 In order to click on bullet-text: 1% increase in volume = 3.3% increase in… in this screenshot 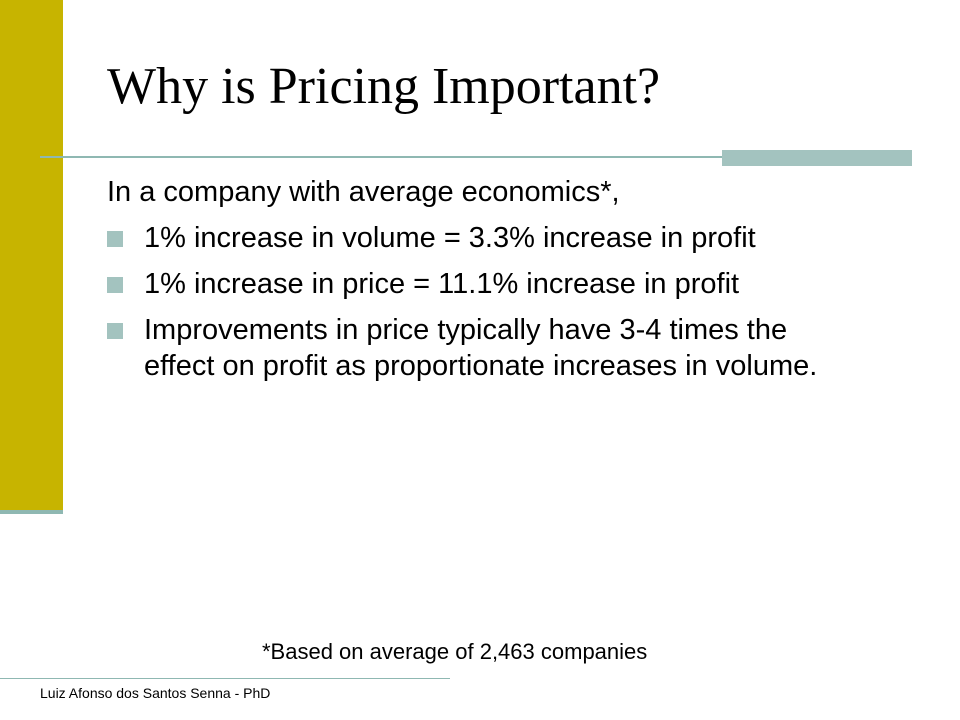, I will do `click(450, 238)`.